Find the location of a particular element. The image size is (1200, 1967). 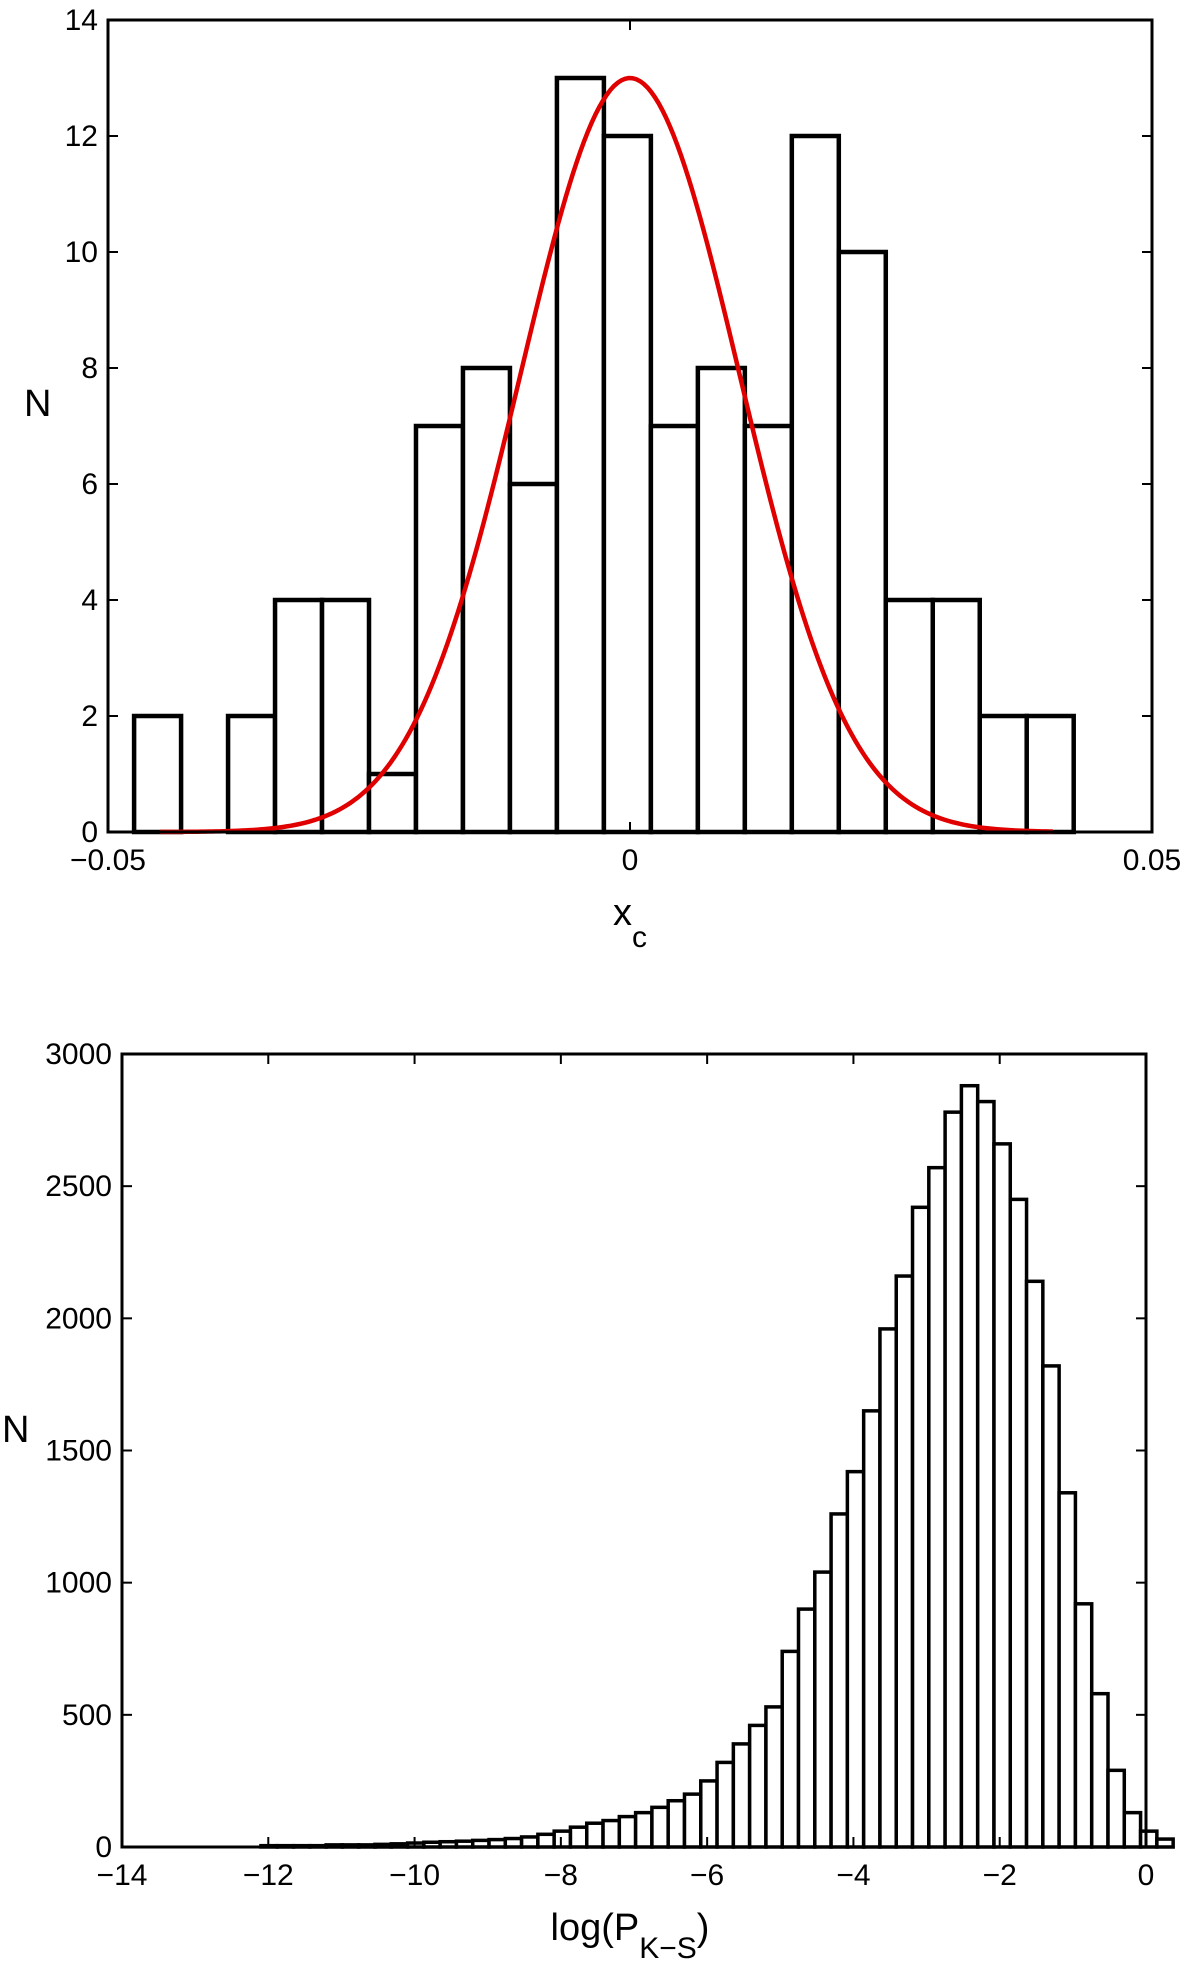

logpks-y-tick-label: 2500 is located at coordinates (78, 1186).